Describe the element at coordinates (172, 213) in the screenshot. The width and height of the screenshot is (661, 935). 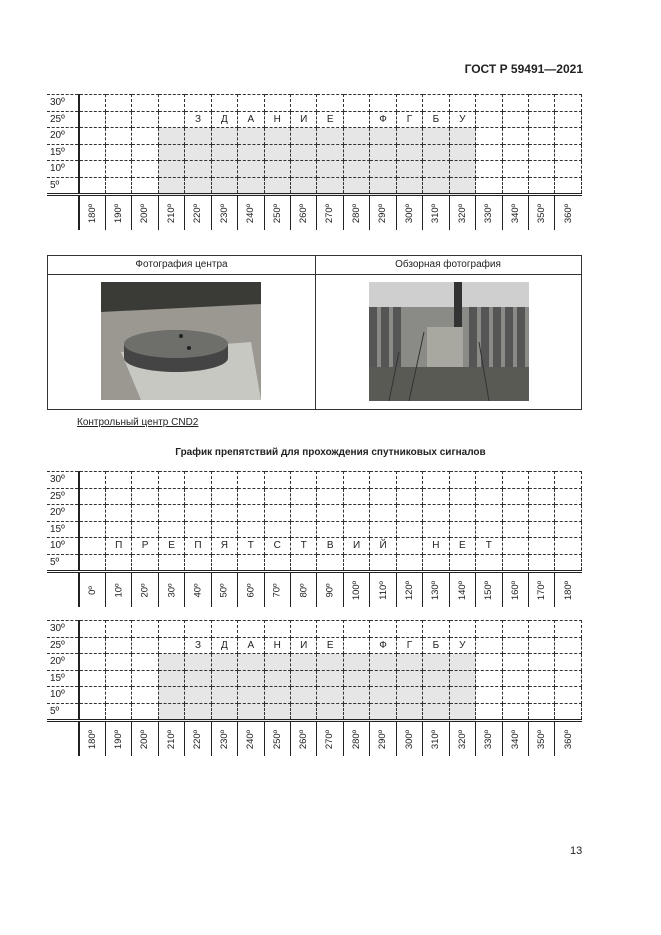
I see `azimuth-label: 210º` at that location.